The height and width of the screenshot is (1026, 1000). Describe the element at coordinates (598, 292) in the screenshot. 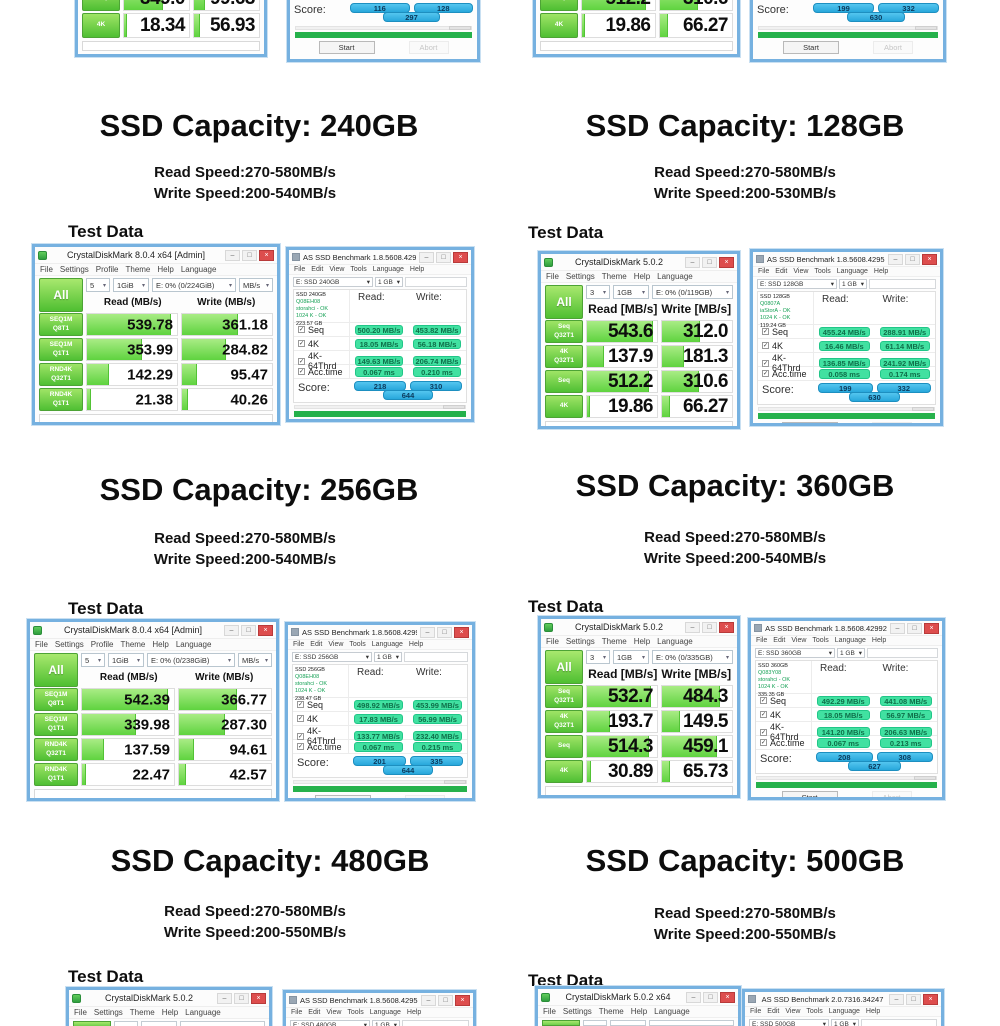

I see `test-count-select: 3 ▾` at that location.